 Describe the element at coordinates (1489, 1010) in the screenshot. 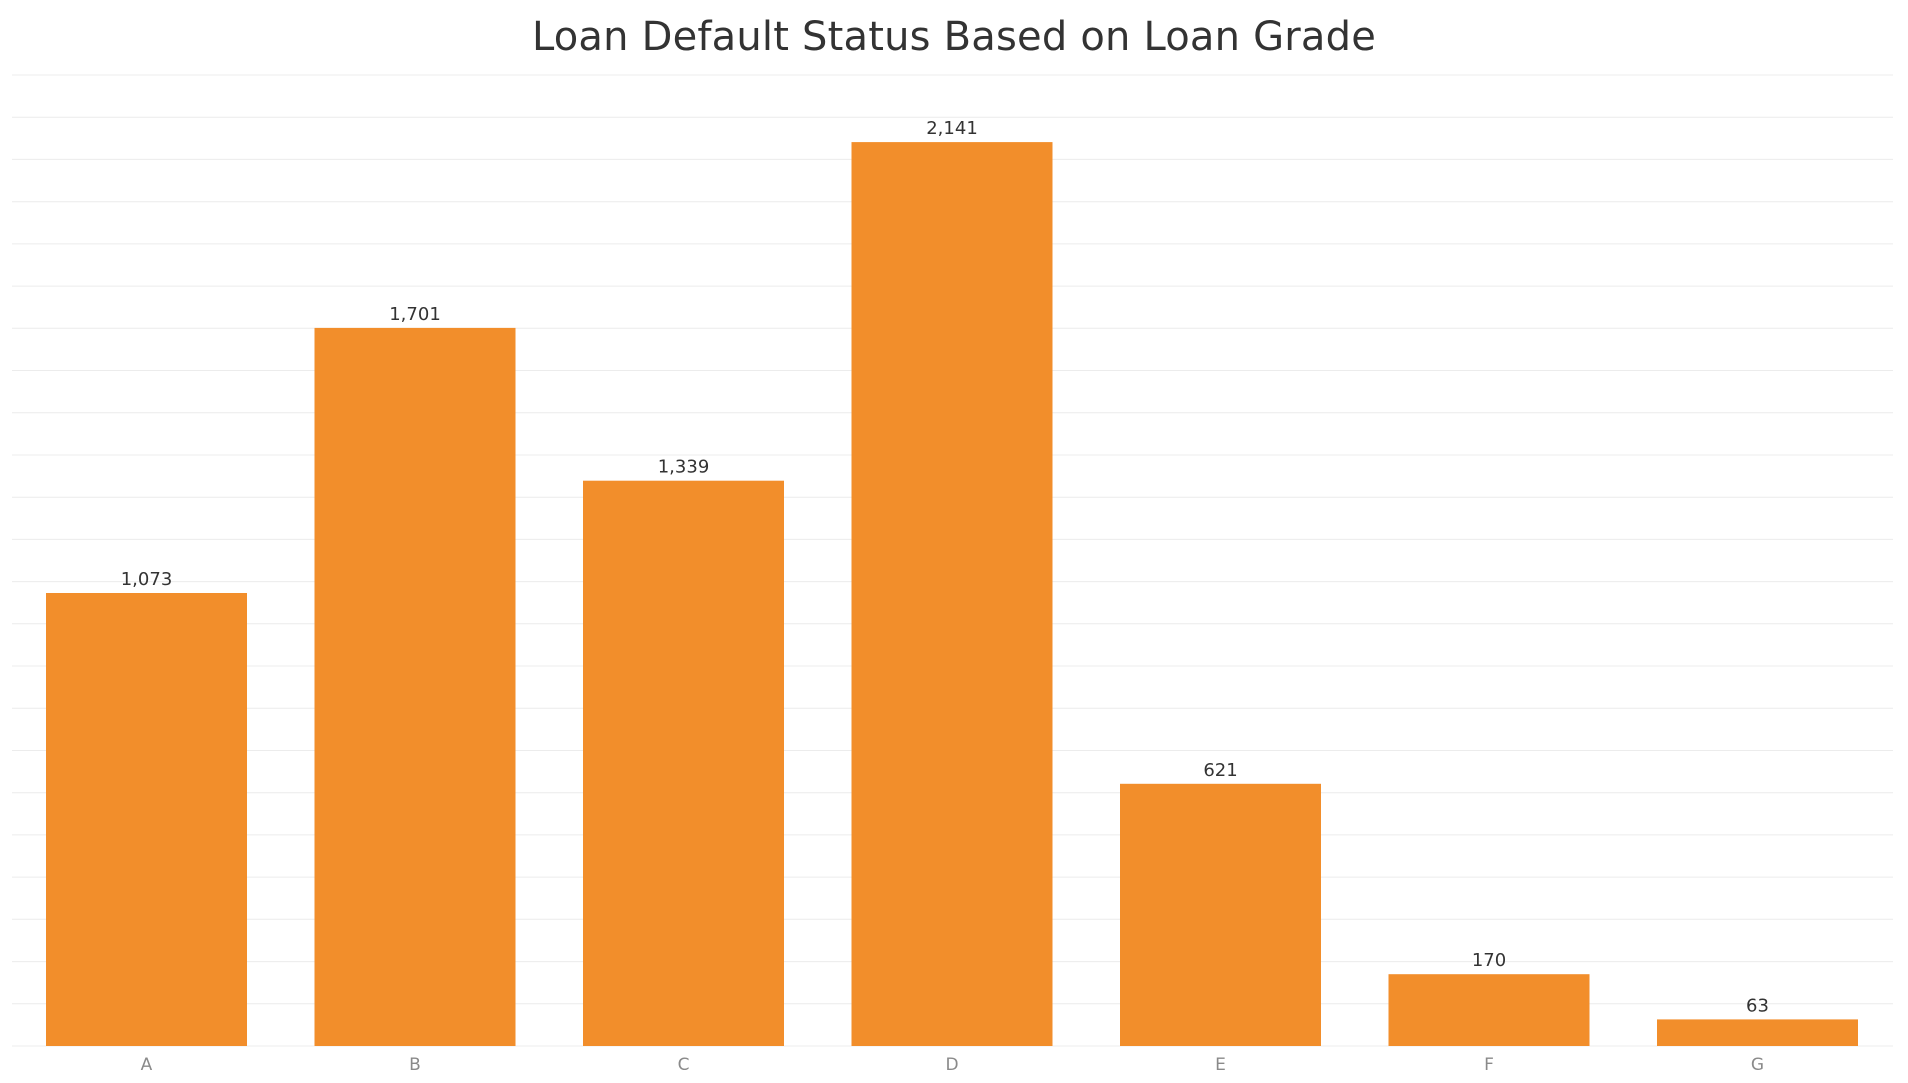

I see `bar-f` at that location.